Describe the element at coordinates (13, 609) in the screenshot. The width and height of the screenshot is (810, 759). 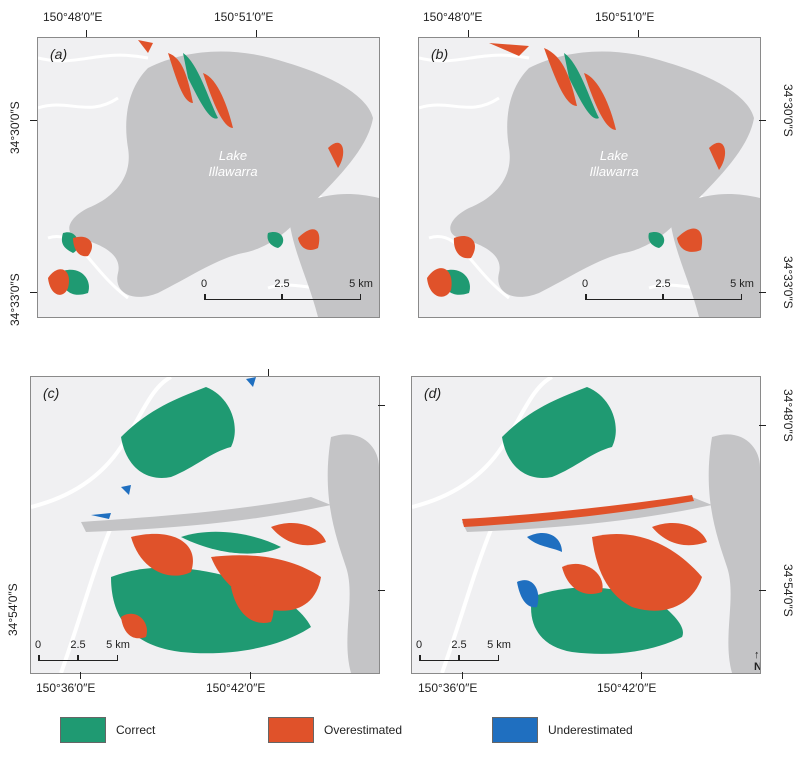
I see `lat-label-c-54: 34°54′0″S` at that location.